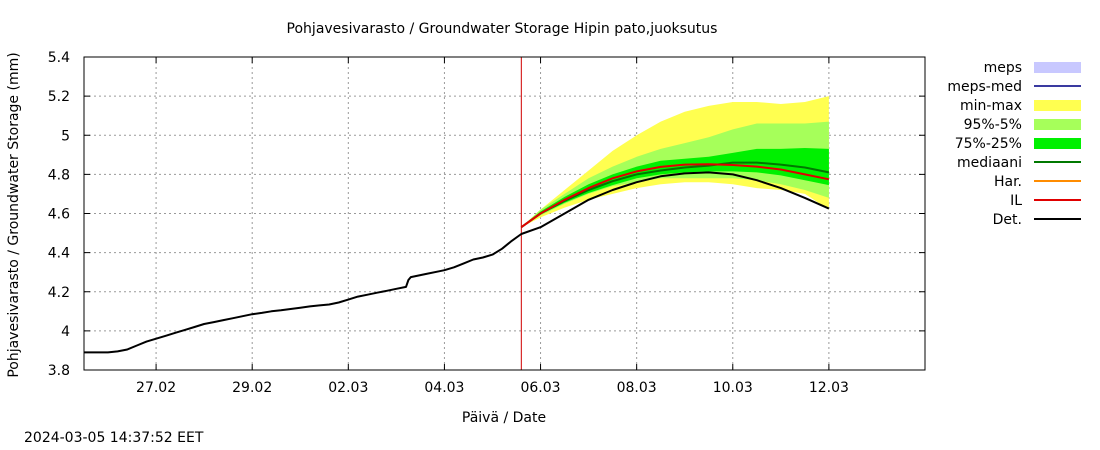 The image size is (1100, 450). What do you see at coordinates (1003, 68) in the screenshot?
I see `legend-label: meps` at bounding box center [1003, 68].